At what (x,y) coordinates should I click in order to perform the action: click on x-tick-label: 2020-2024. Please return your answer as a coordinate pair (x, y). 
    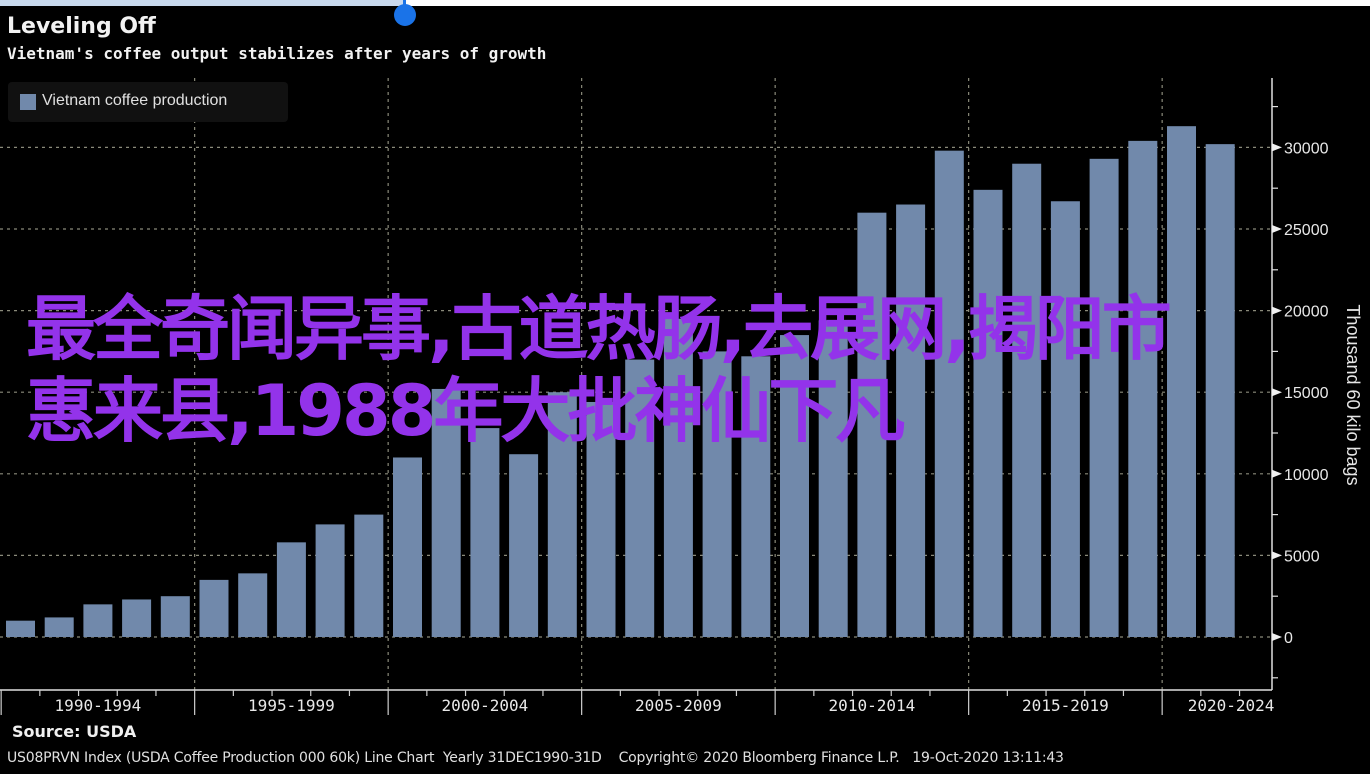
    Looking at the image, I should click on (1231, 705).